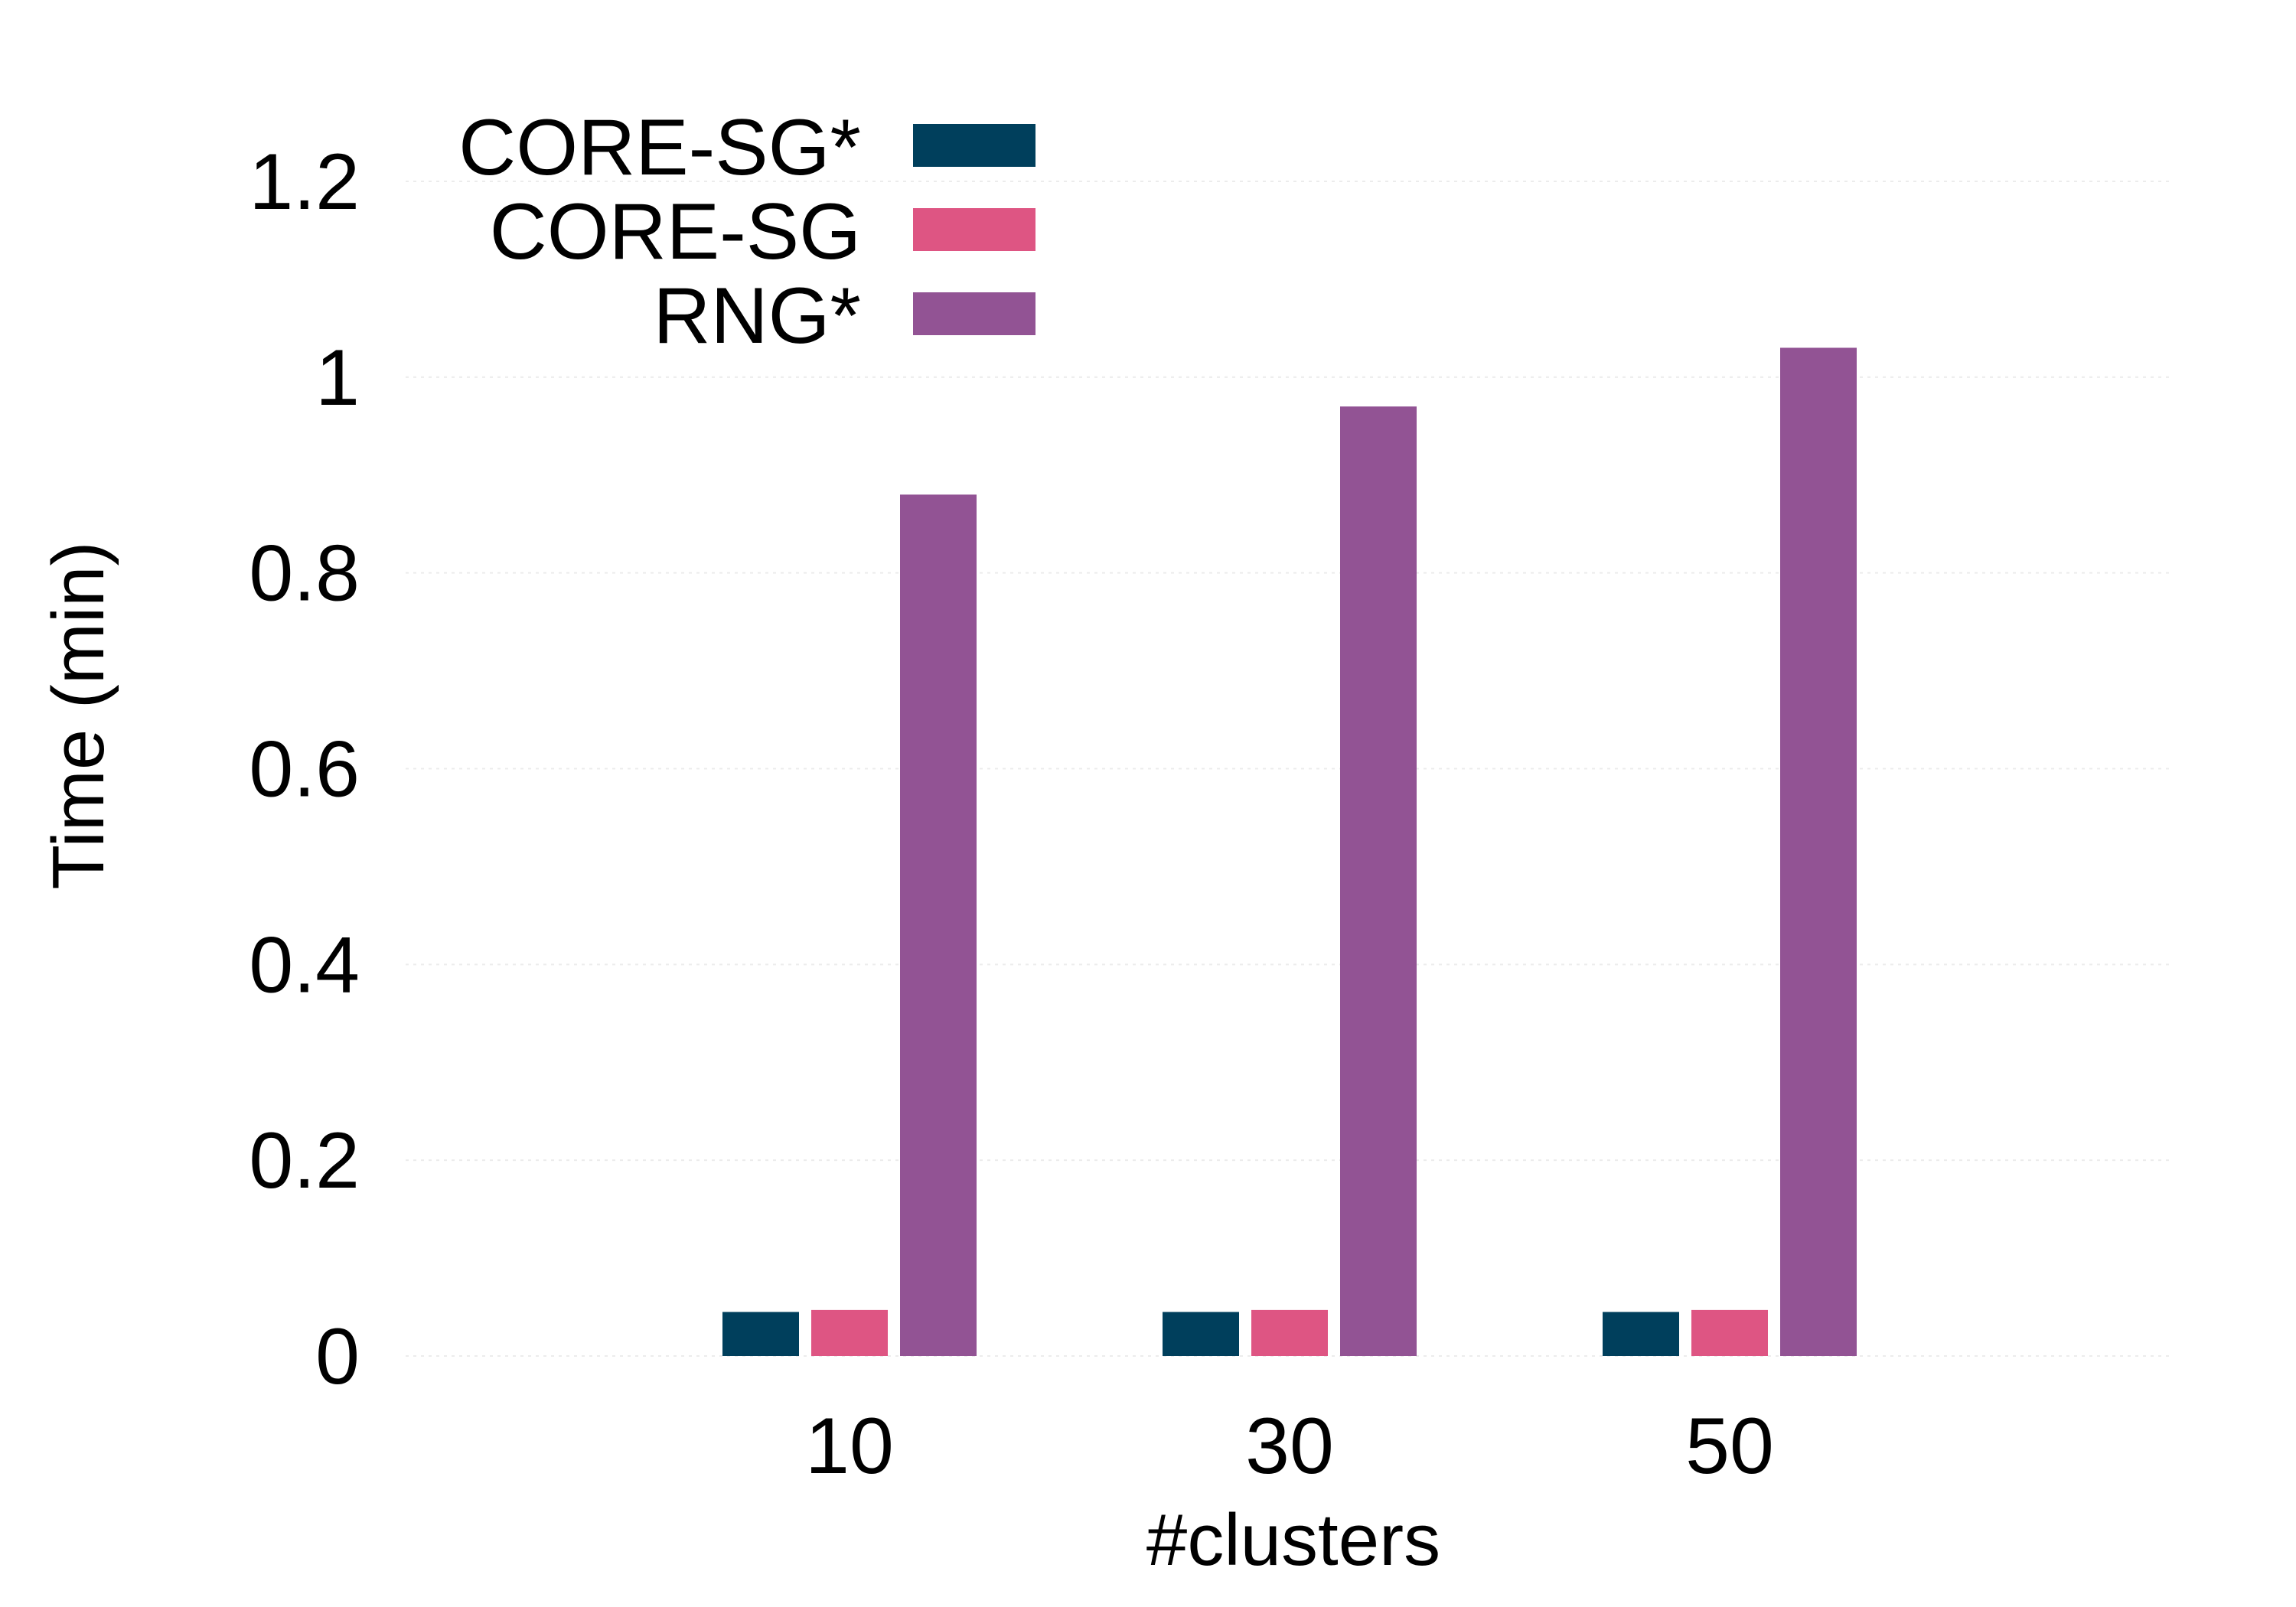 The height and width of the screenshot is (1607, 2296). I want to click on x-axis-title: #clusters, so click(1293, 1540).